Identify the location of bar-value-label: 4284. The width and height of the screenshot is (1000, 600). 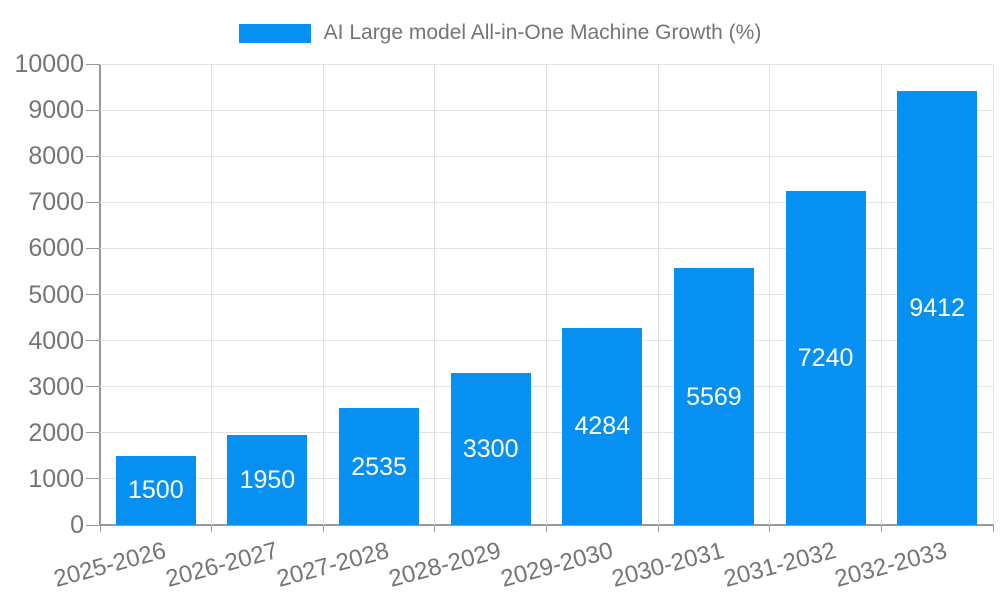
(602, 426).